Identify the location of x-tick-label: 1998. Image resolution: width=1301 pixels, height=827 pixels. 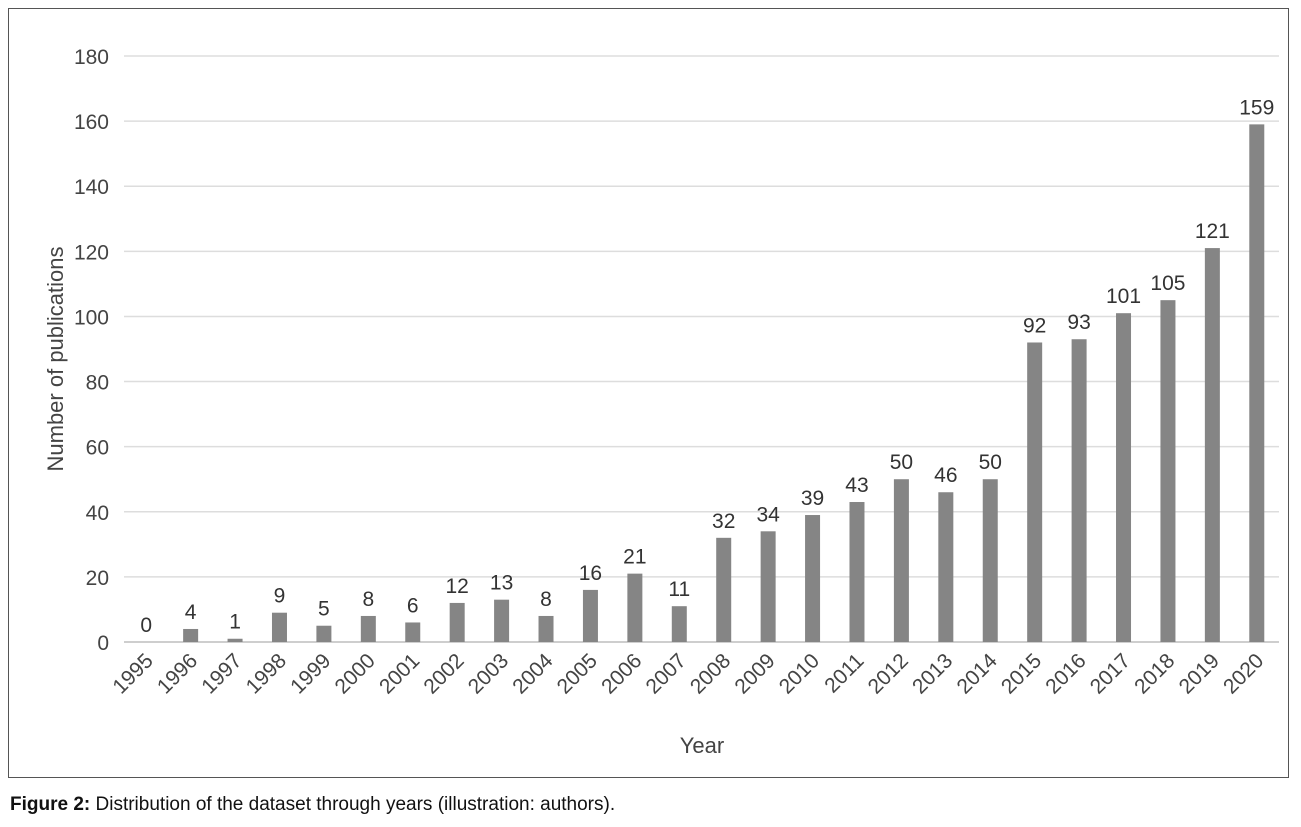
(266, 673).